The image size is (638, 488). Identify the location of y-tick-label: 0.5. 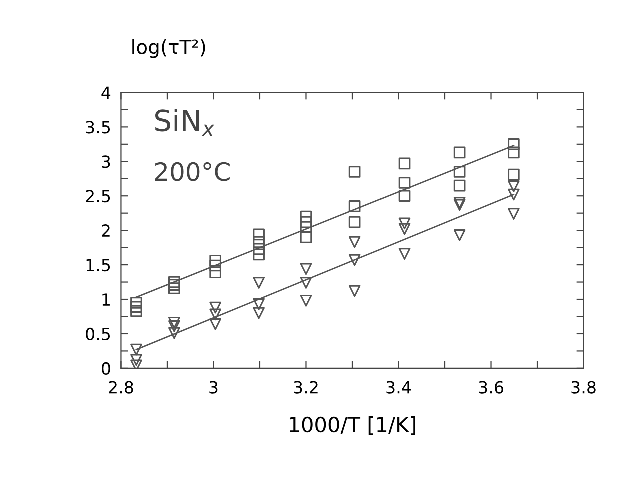
(98, 334).